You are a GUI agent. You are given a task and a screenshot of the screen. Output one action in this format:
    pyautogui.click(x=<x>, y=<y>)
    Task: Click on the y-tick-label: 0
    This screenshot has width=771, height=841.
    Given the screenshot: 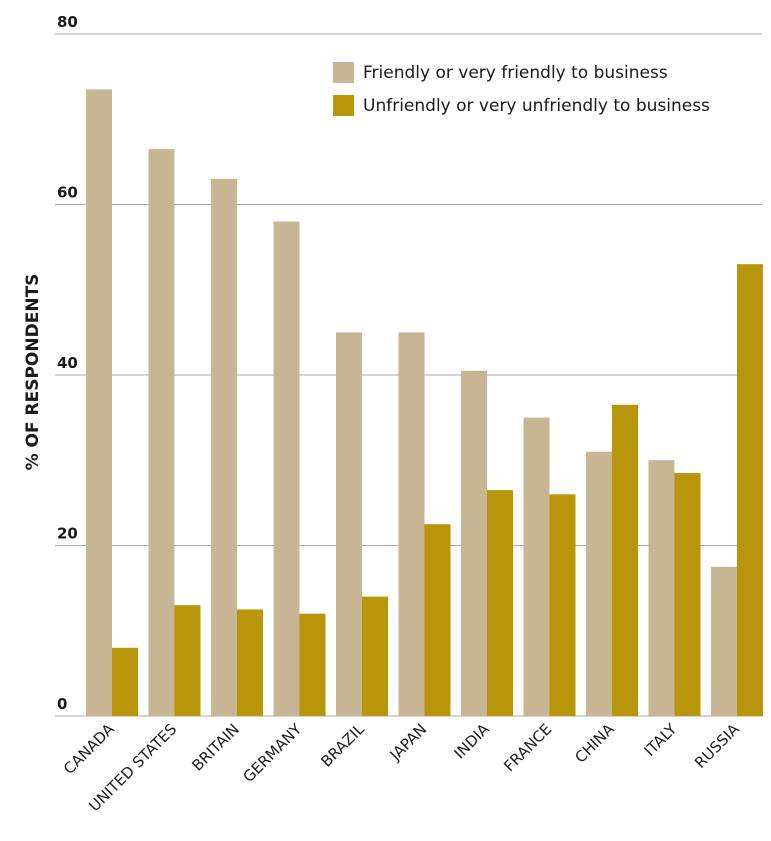 What is the action you would take?
    pyautogui.click(x=62, y=704)
    